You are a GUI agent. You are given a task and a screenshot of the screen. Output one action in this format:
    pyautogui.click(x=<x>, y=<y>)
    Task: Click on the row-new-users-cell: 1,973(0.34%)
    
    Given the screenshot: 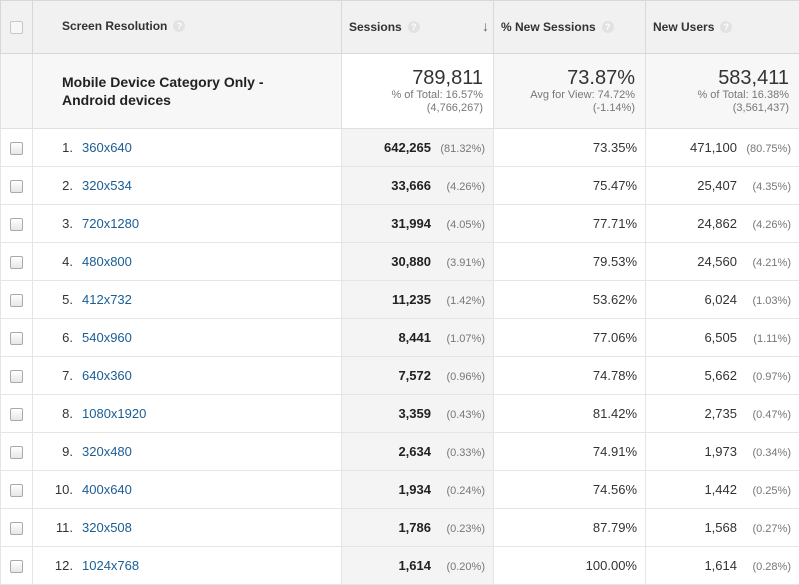 What is the action you would take?
    pyautogui.click(x=722, y=452)
    